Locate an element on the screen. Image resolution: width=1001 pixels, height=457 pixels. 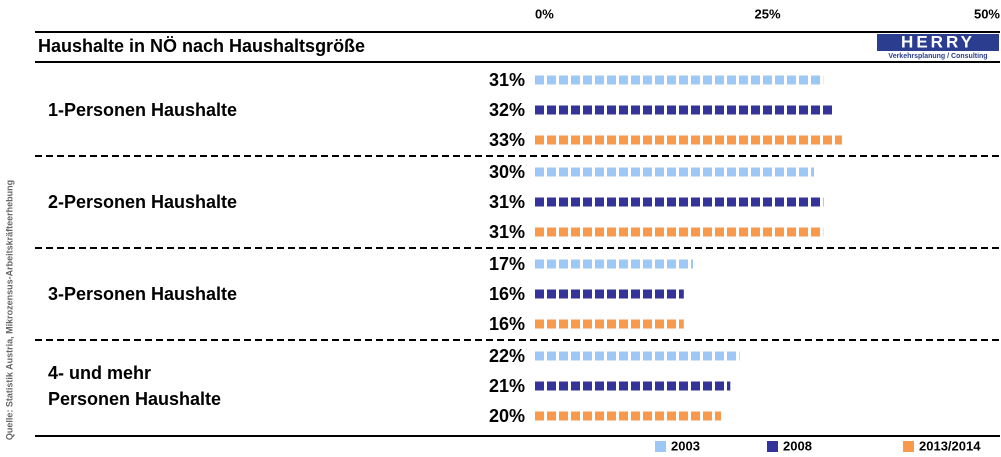
value-label: 33% is located at coordinates (507, 140).